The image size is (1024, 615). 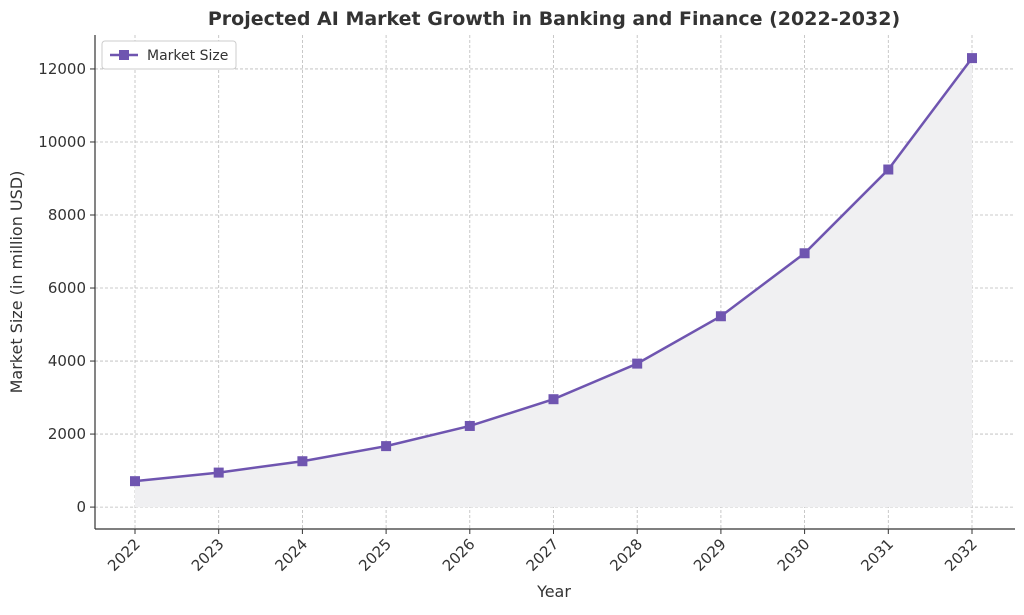 I want to click on x-tick-label: 2022, so click(x=124, y=555).